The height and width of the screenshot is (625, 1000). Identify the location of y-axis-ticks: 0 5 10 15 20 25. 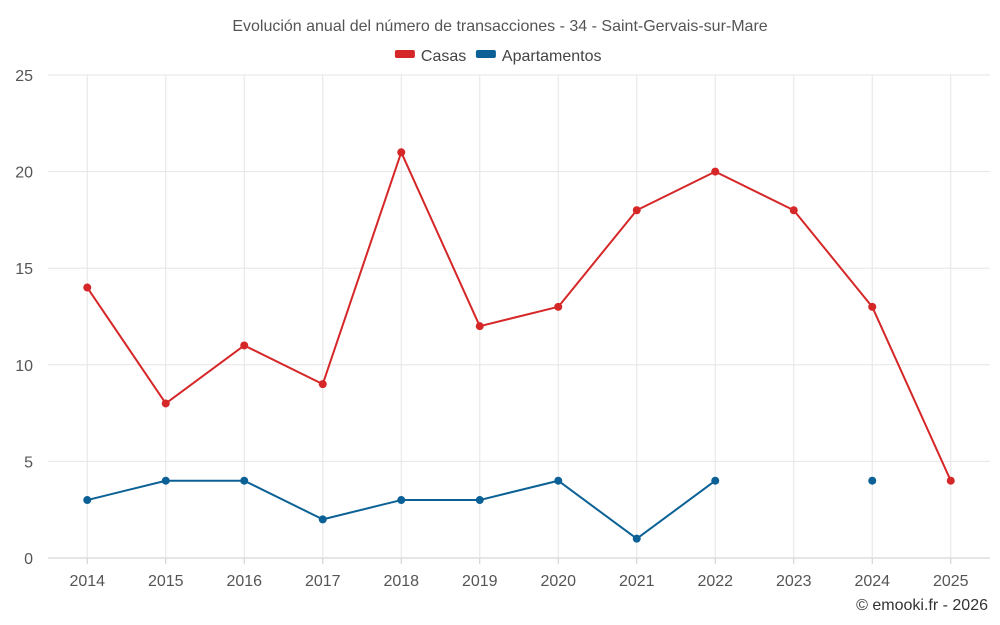
(24, 318).